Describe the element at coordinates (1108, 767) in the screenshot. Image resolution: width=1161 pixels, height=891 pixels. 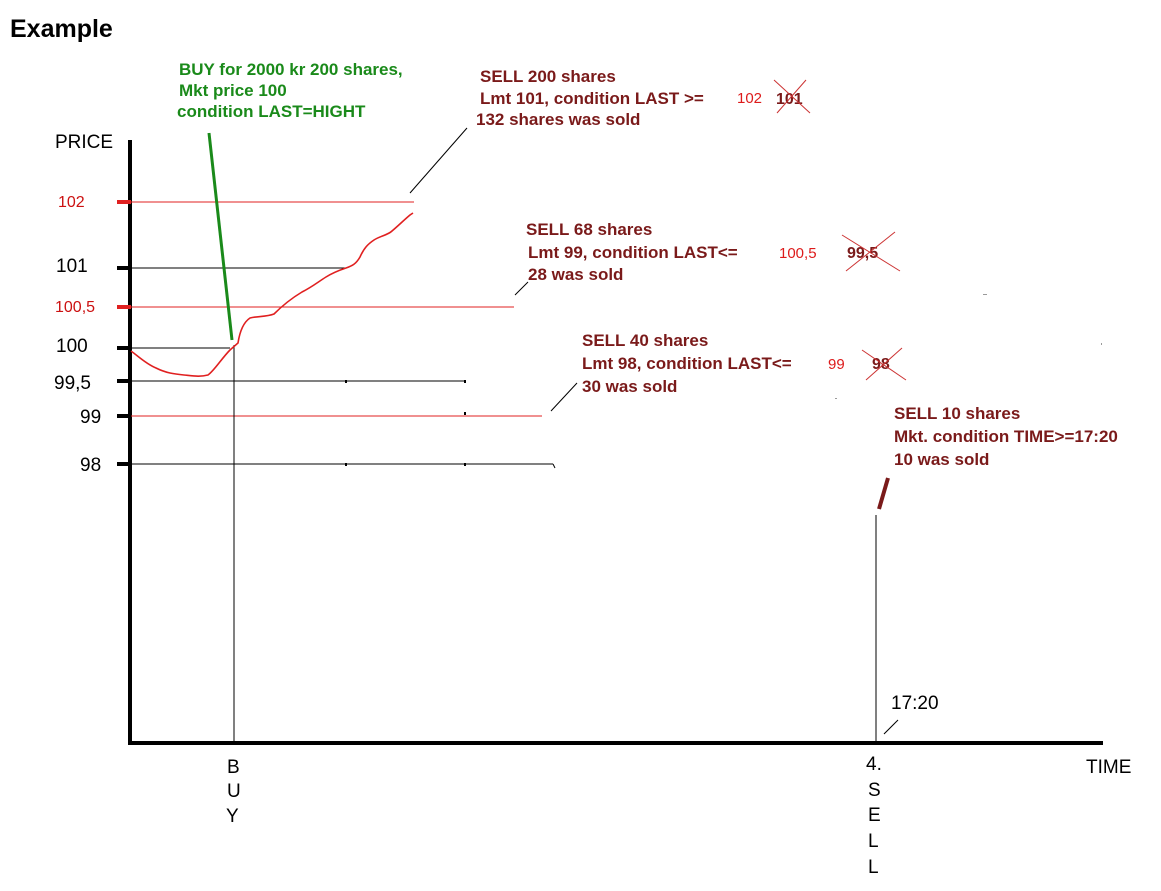
I see `x-axis-label: TIME` at that location.